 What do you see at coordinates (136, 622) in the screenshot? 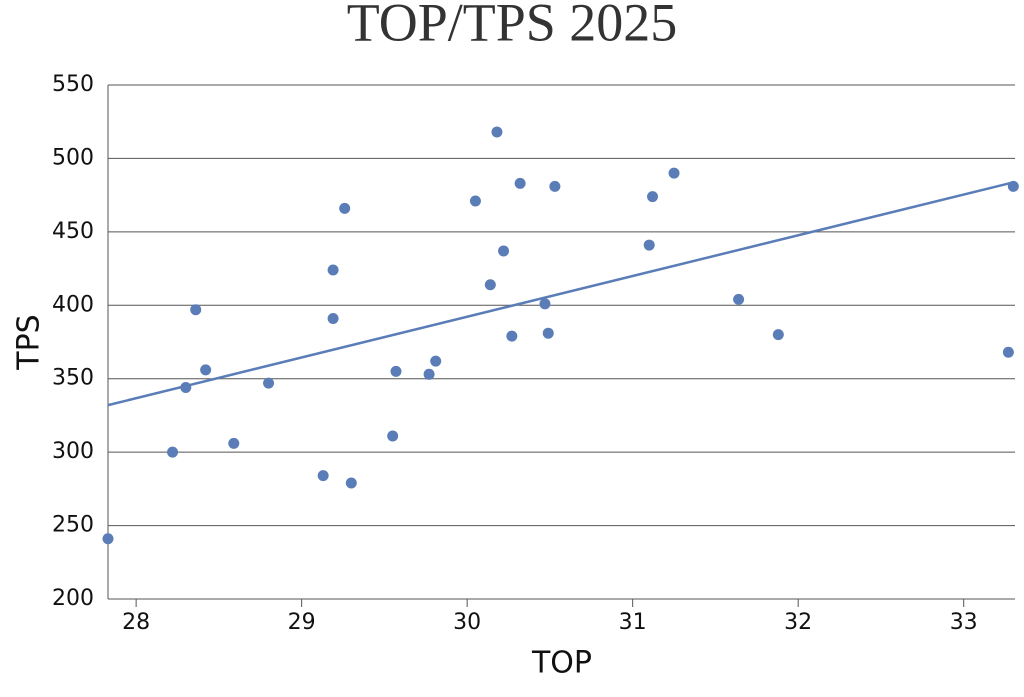
I see `x-tick-label: 28` at bounding box center [136, 622].